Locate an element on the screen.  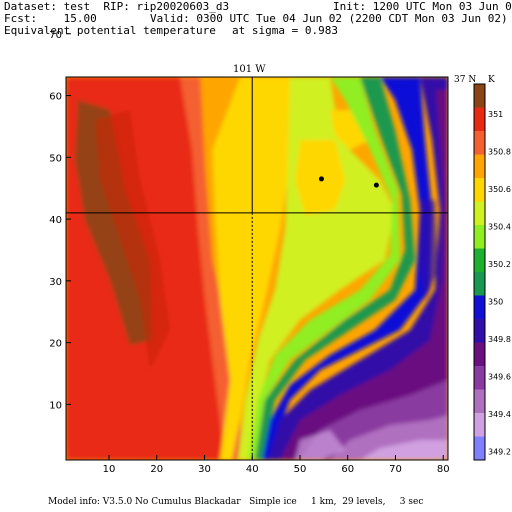
x-tick-label: 80 is located at coordinates (443, 469).